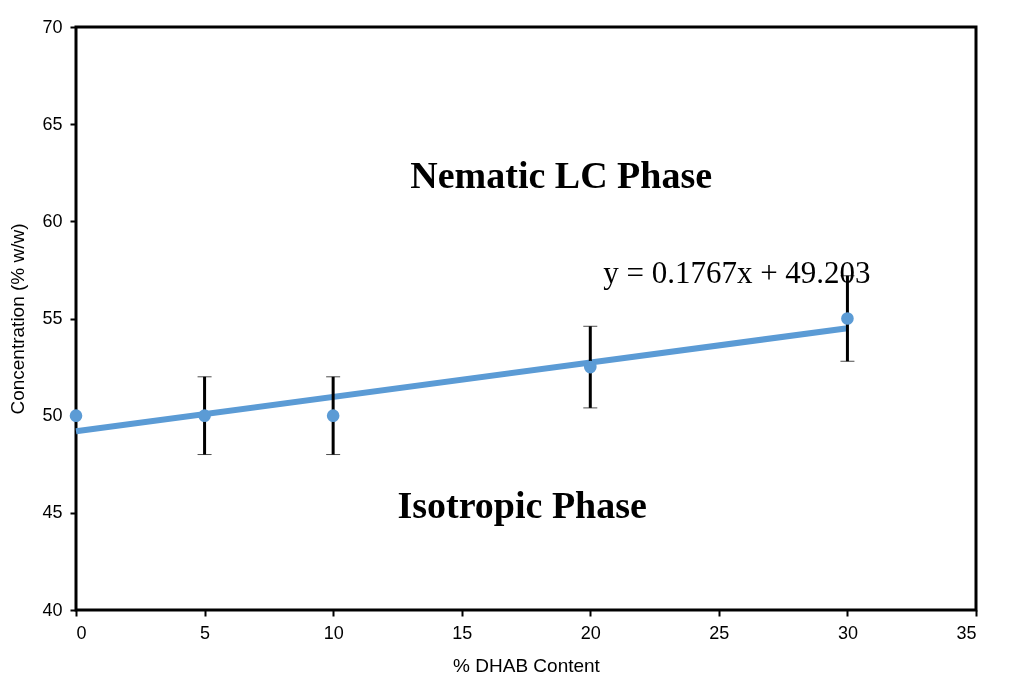 This screenshot has height=683, width=1009. I want to click on x-tick-label: 35, so click(966, 632).